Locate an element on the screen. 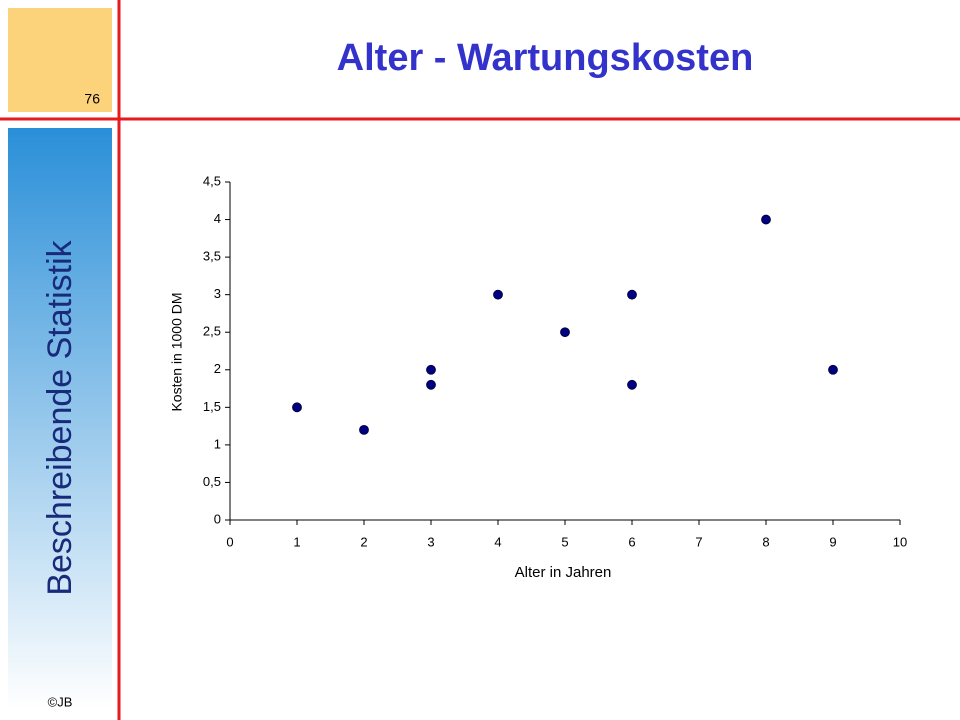 The width and height of the screenshot is (960, 720). y-tick-label: 4 is located at coordinates (217, 218).